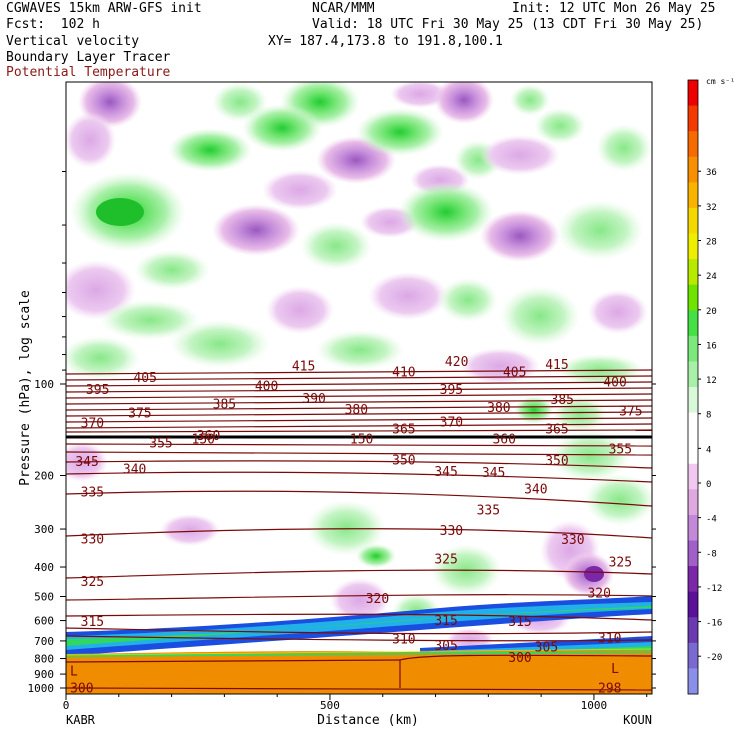  I want to click on y-tick-label: 900, so click(44, 674).